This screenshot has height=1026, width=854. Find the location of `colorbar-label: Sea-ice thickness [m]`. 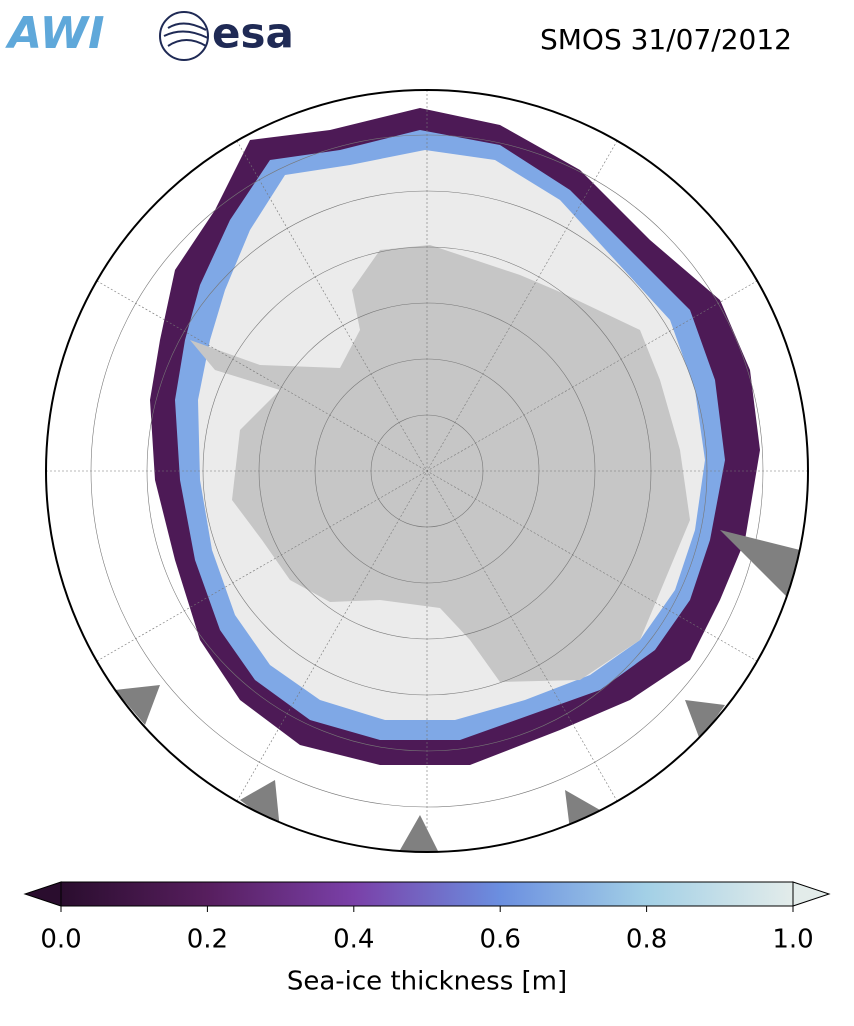

colorbar-label: Sea-ice thickness [m] is located at coordinates (427, 982).